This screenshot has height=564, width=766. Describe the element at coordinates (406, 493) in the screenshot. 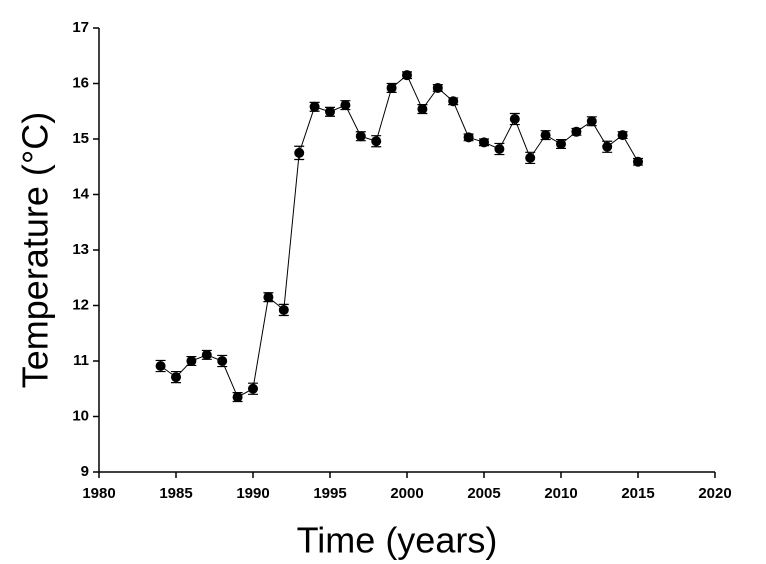

I see `x-tick-label: 2000` at that location.